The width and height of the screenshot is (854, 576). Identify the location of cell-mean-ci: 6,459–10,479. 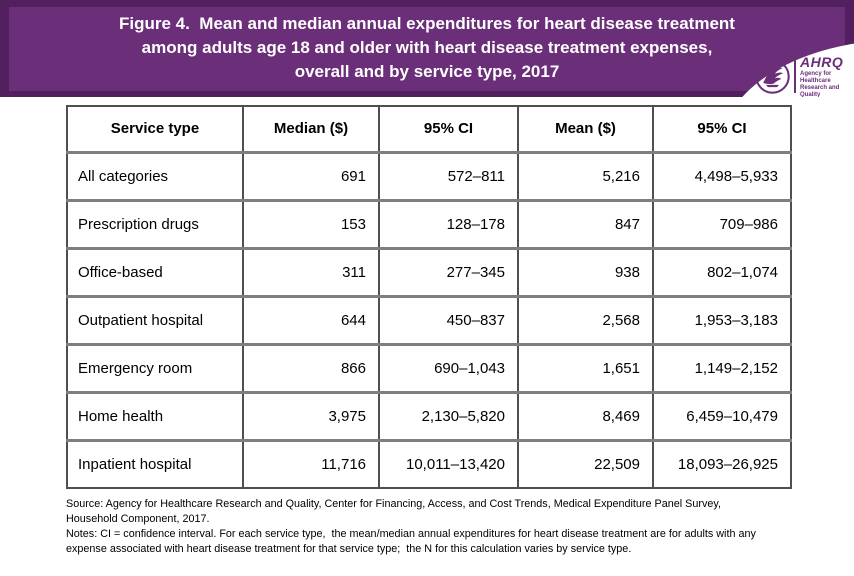
(722, 416).